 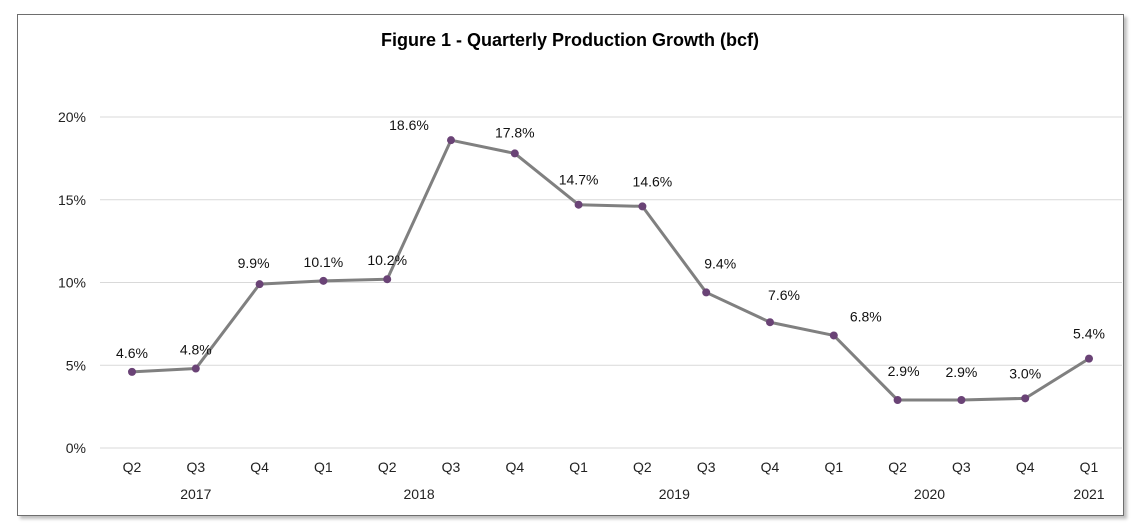 What do you see at coordinates (72, 117) in the screenshot?
I see `y-tick-label: 20%` at bounding box center [72, 117].